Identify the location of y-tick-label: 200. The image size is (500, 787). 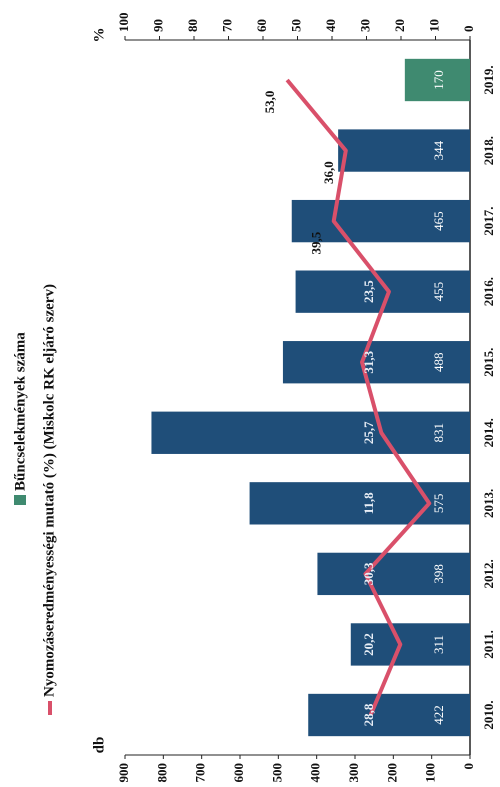
(391, 773).